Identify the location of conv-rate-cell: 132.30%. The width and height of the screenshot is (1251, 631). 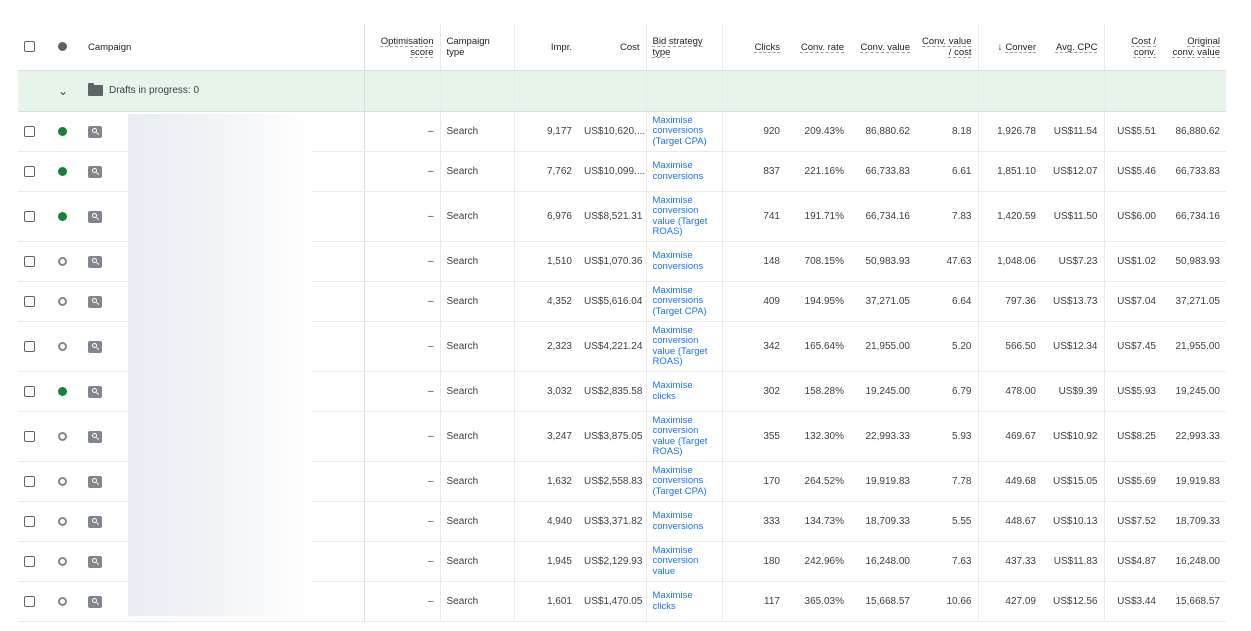
(818, 436).